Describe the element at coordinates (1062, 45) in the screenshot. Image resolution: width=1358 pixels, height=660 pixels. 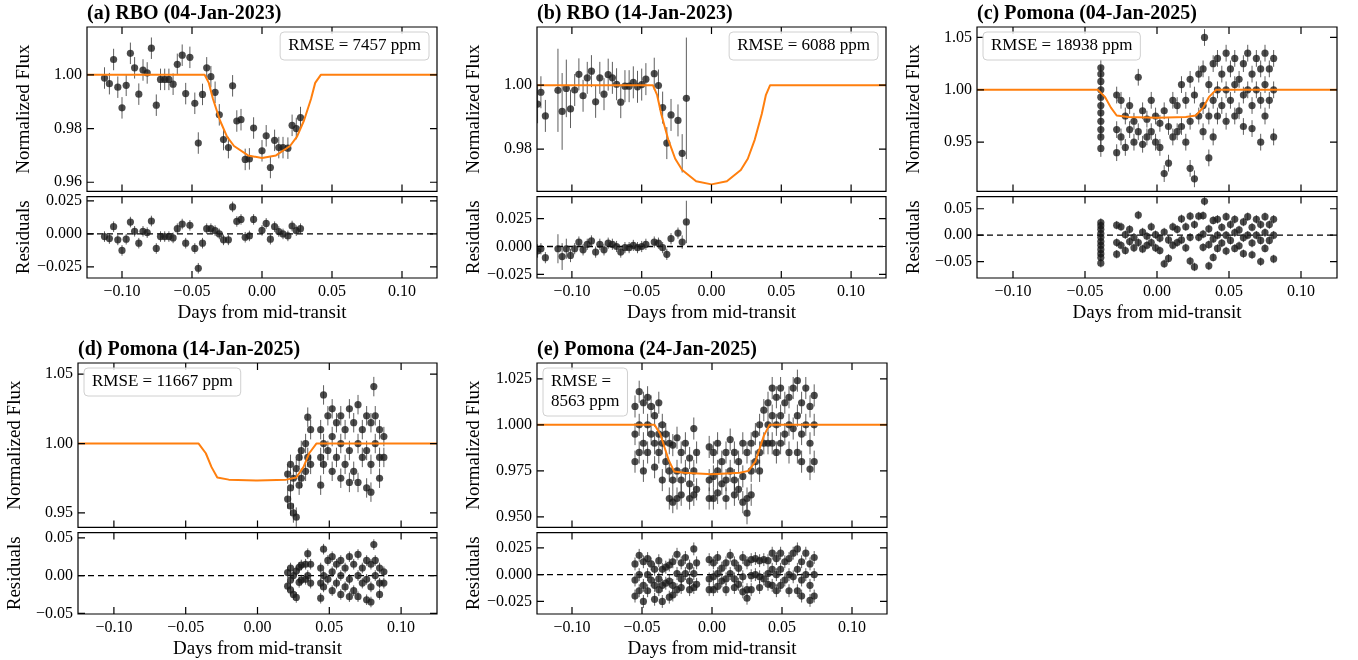
I see `annotation: RMSE = 18938 ppm` at that location.